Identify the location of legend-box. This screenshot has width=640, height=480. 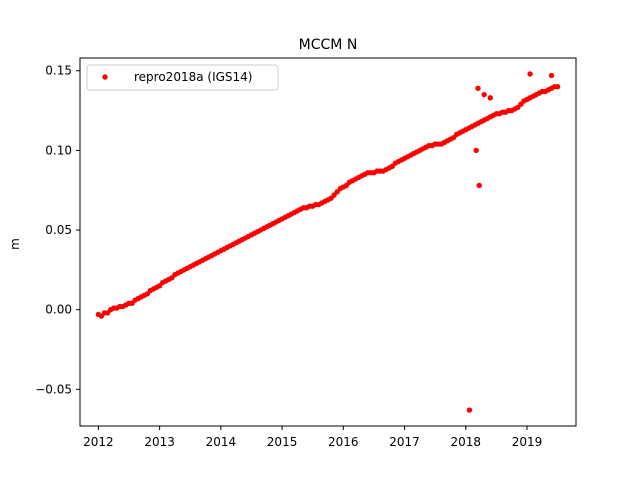
(182, 77).